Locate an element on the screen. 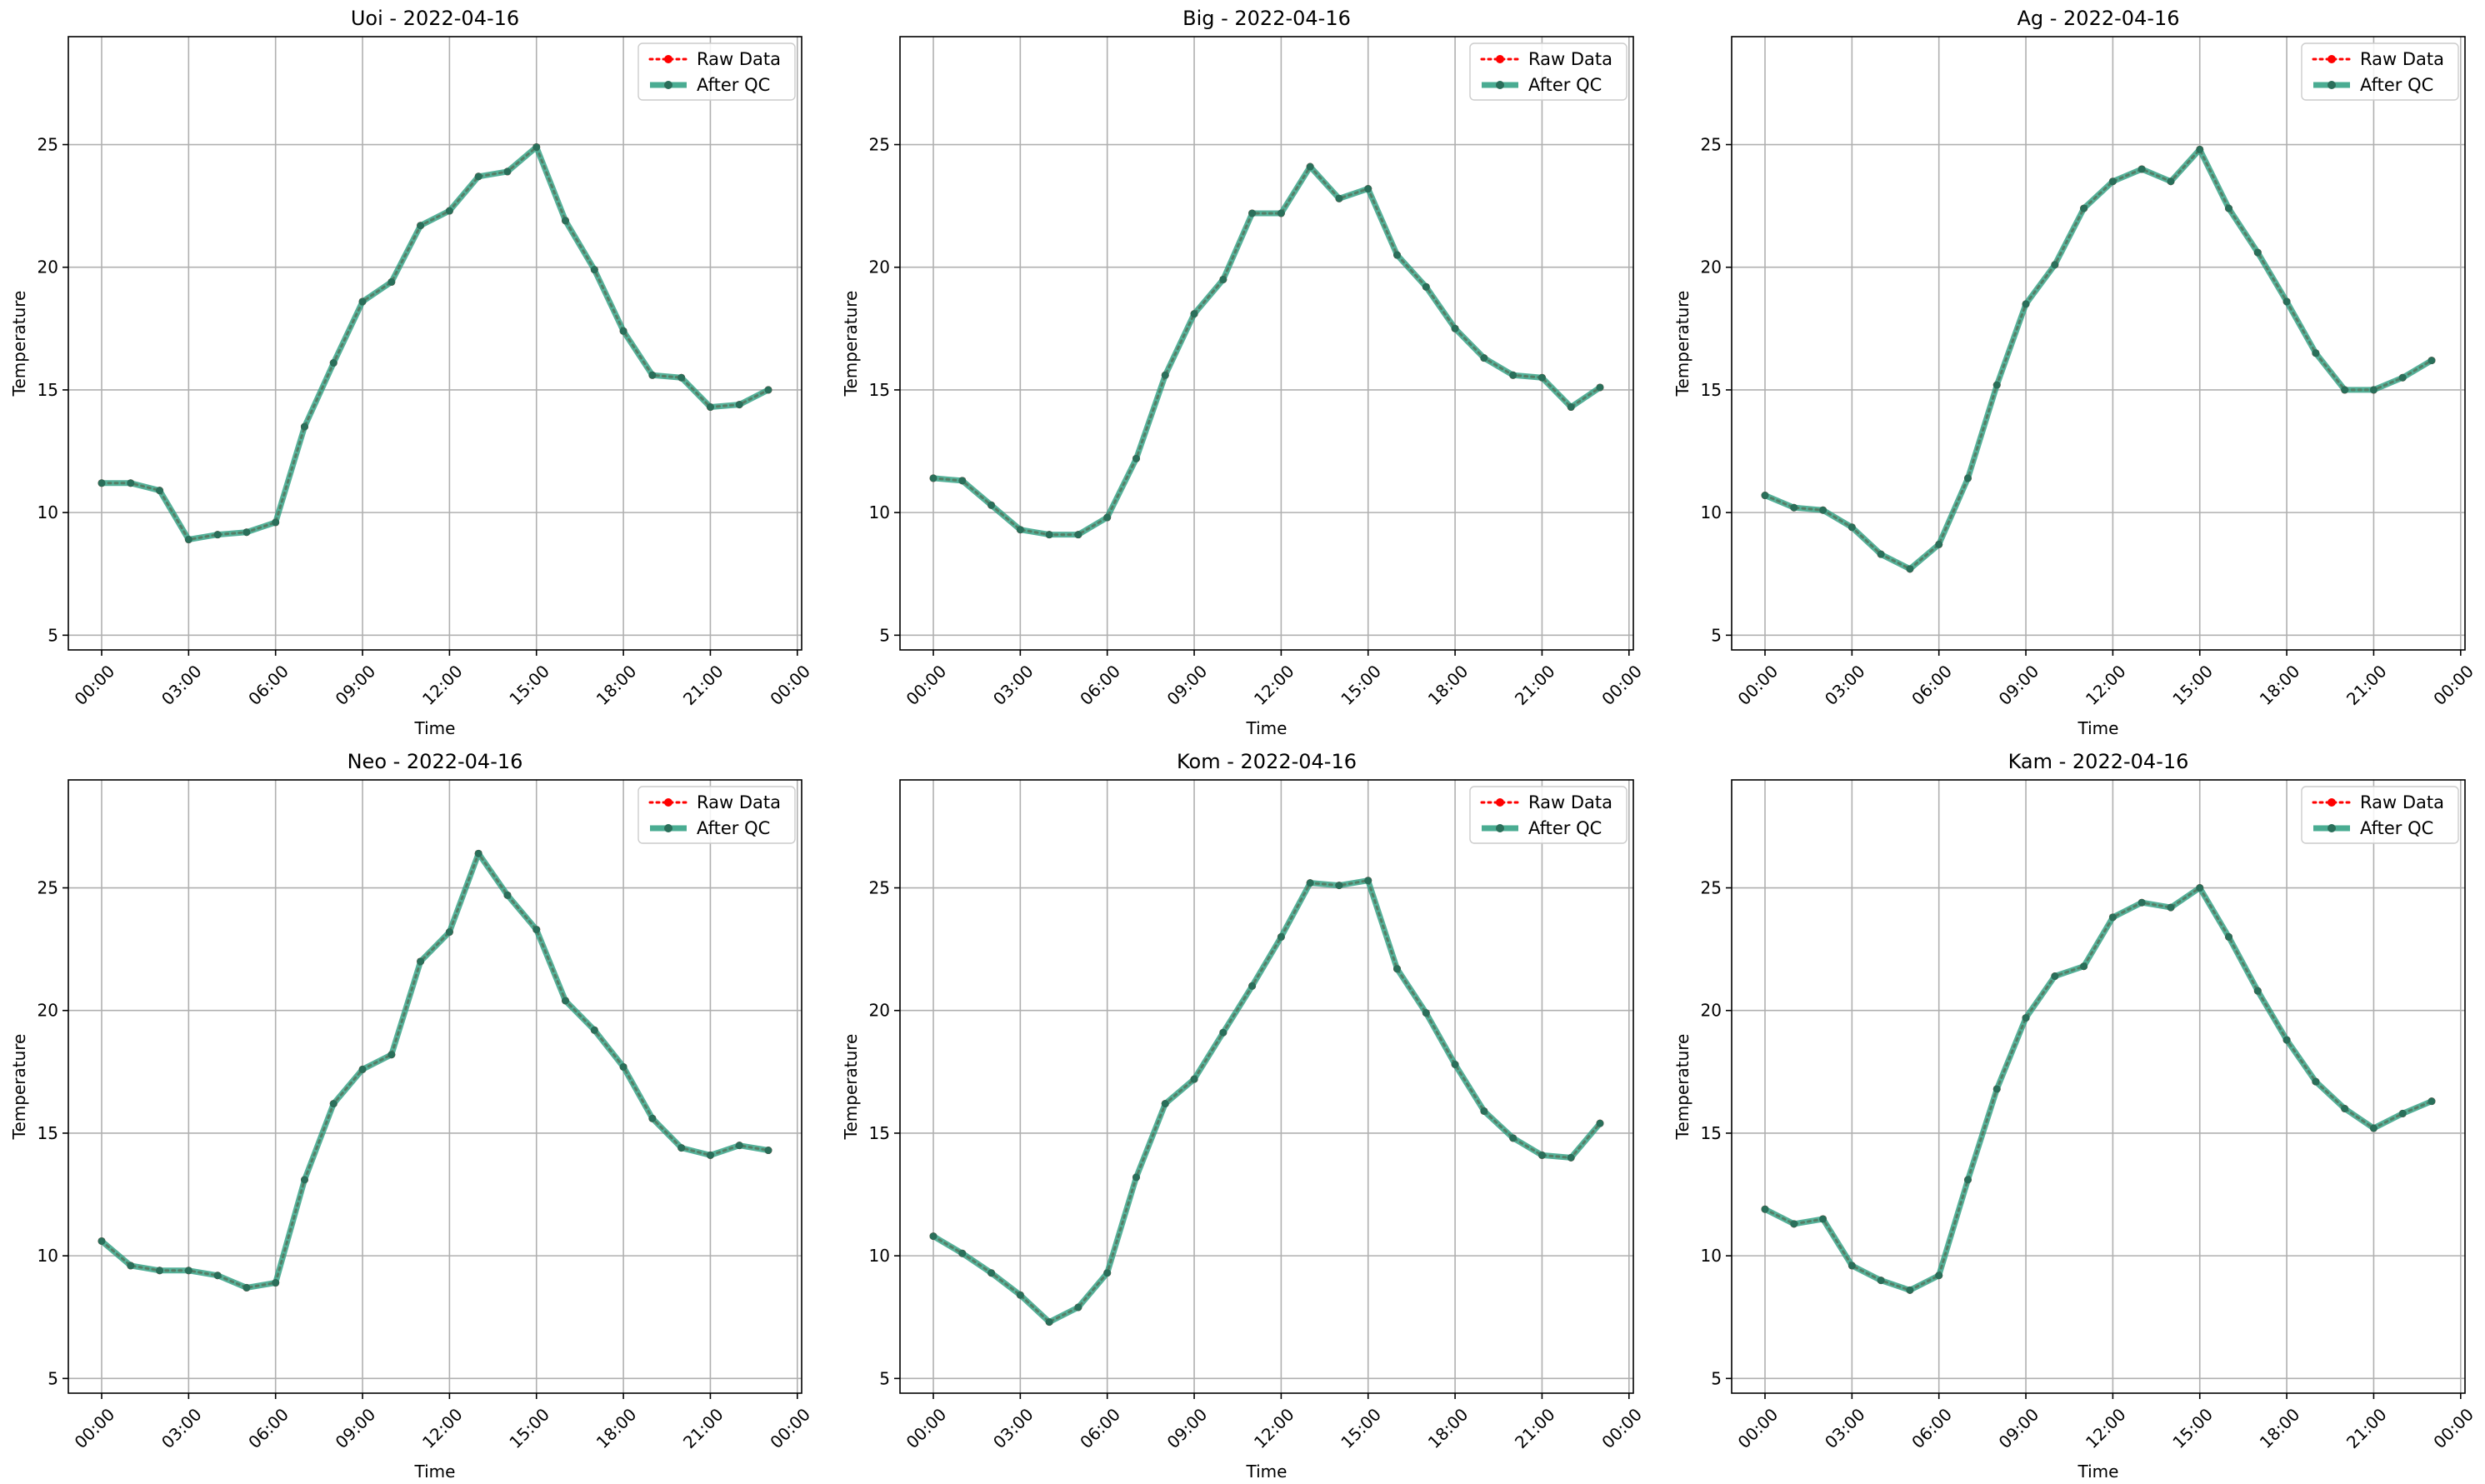  x-tick-label: 12:00 is located at coordinates (1274, 685).